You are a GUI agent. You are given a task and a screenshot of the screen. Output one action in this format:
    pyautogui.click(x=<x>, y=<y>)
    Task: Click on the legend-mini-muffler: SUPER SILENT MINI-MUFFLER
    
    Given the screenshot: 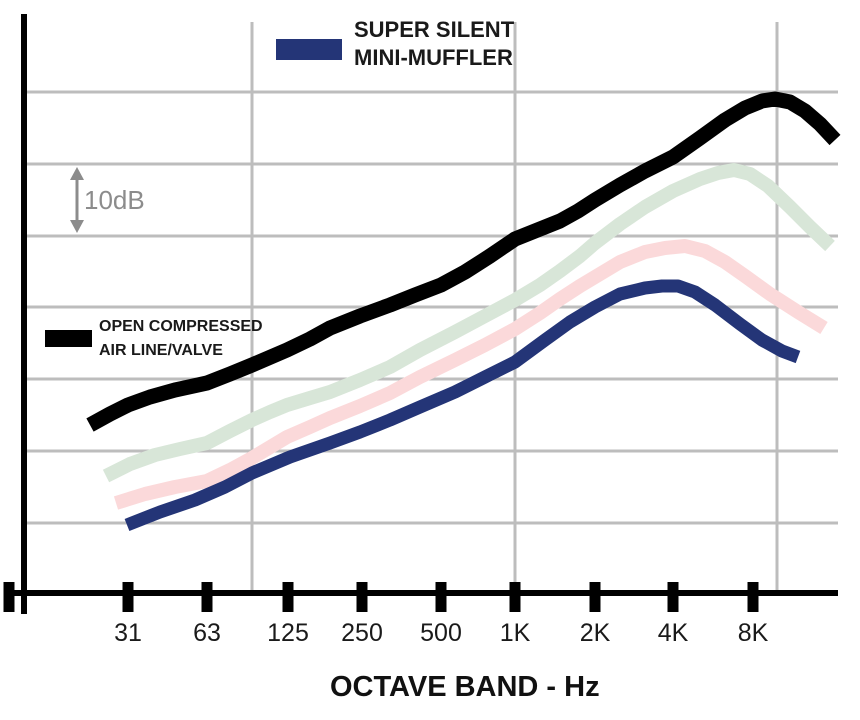 What is the action you would take?
    pyautogui.click(x=426, y=46)
    